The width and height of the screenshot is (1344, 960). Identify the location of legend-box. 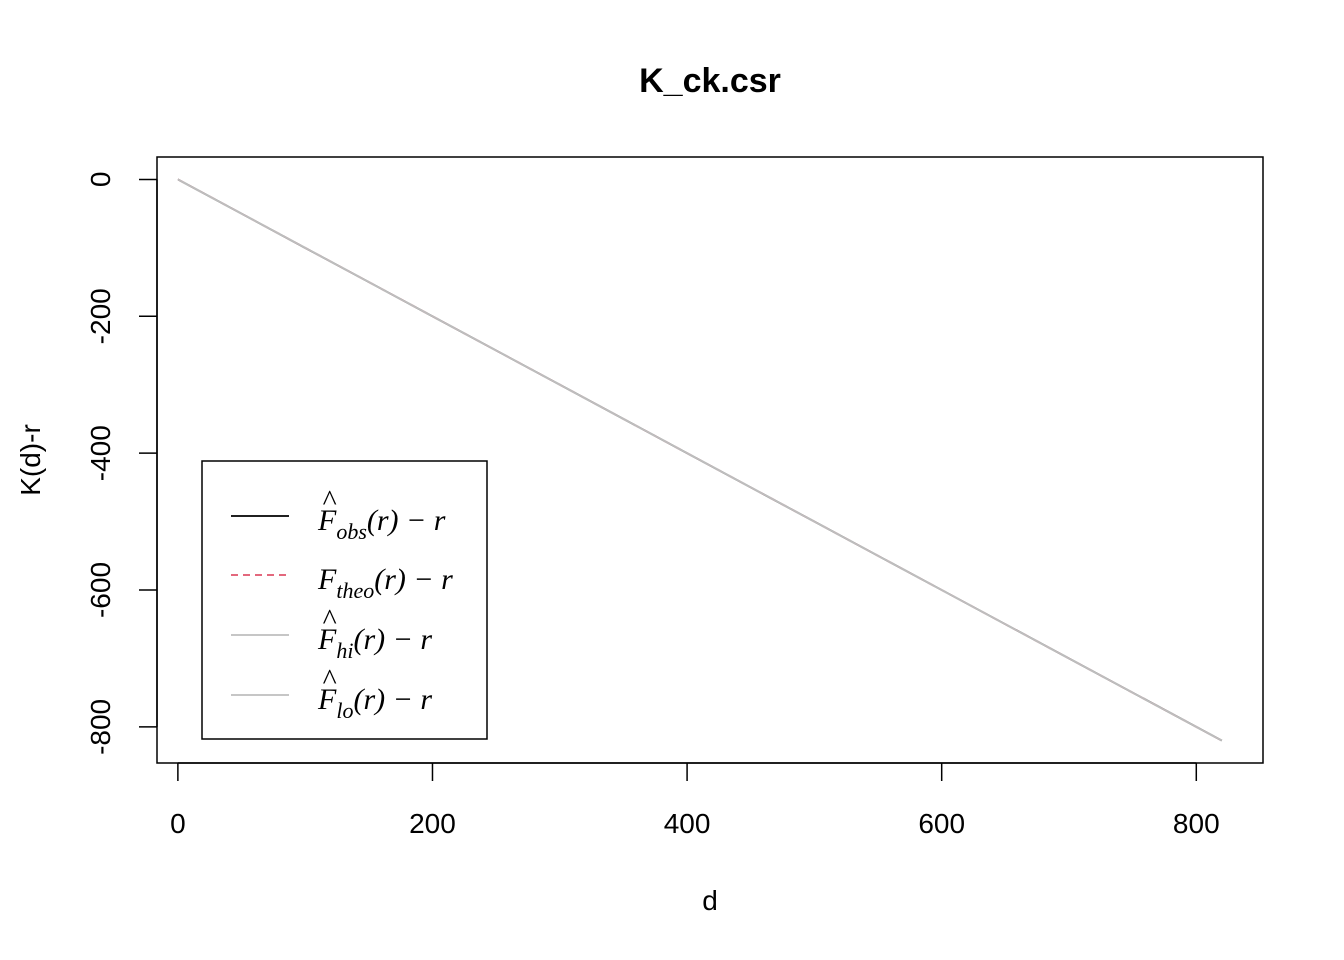
(344, 600).